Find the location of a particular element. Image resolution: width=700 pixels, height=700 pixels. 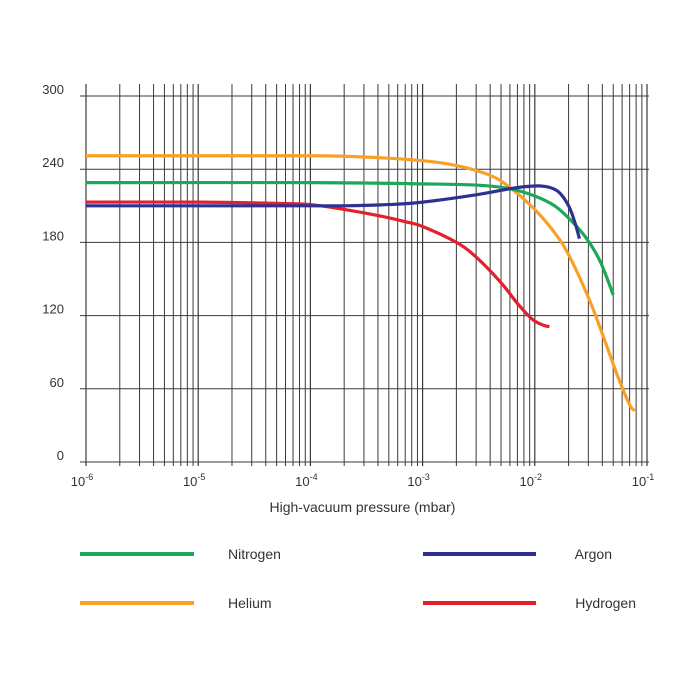

x-tick-label: 10⁻³ is located at coordinates (418, 480).